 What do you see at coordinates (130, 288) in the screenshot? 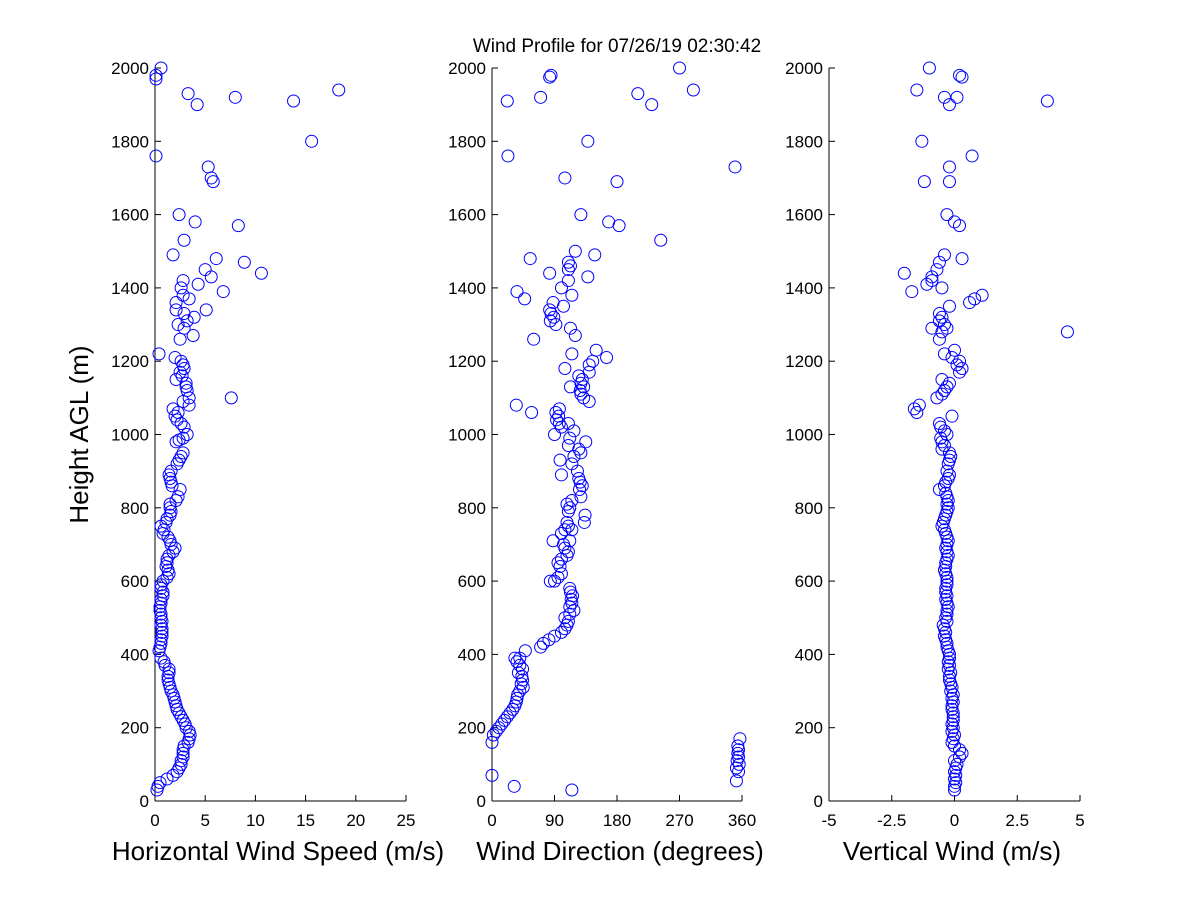
I see `y-tick-label: 1400` at bounding box center [130, 288].